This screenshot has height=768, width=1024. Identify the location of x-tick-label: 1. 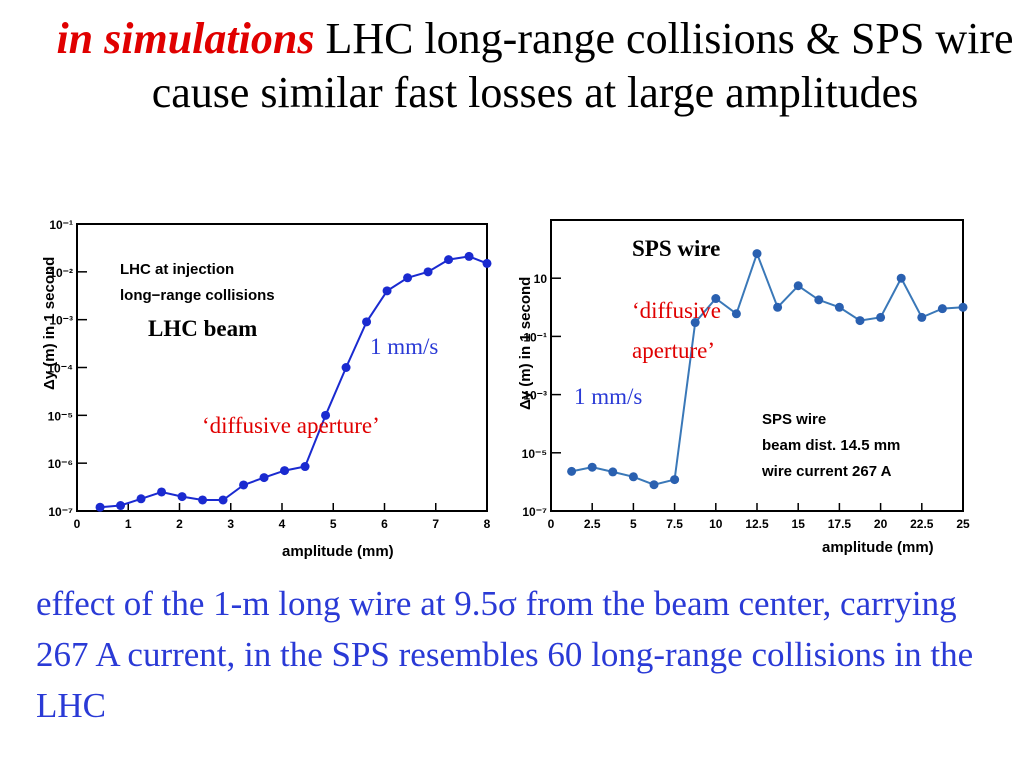
(128, 524).